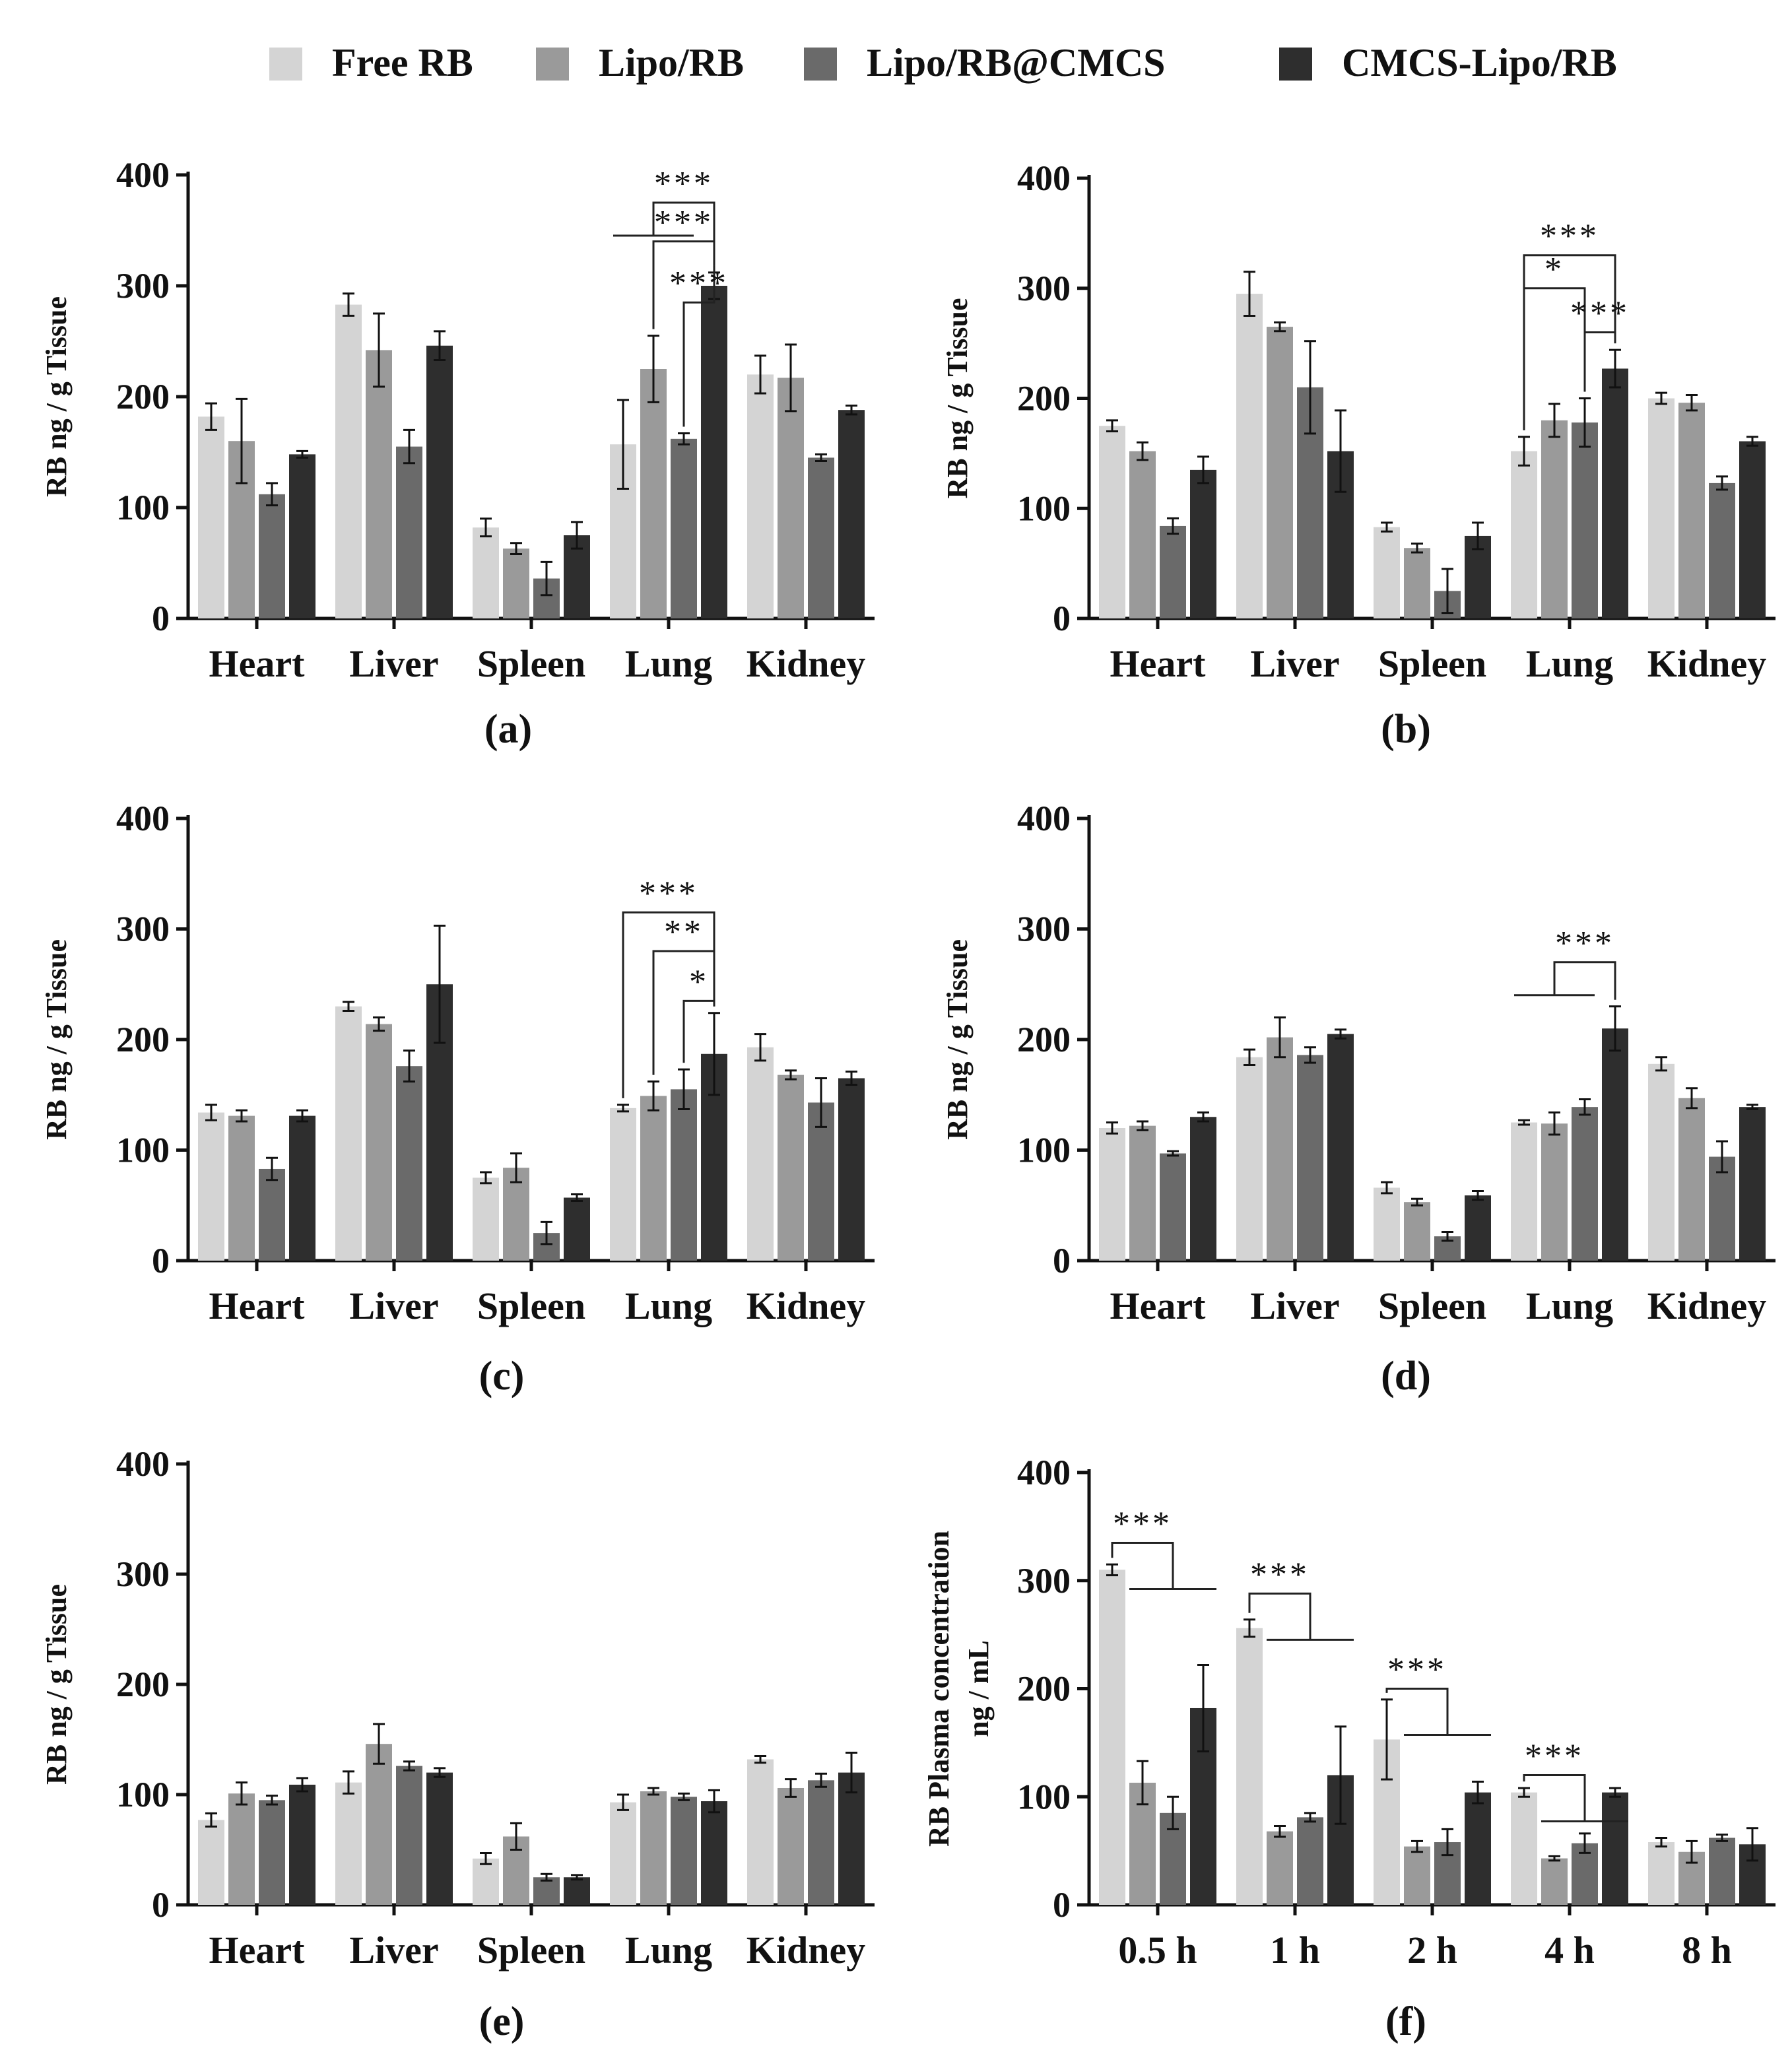 The height and width of the screenshot is (2054, 1792). What do you see at coordinates (402, 62) in the screenshot?
I see `legend-label: Free RB` at bounding box center [402, 62].